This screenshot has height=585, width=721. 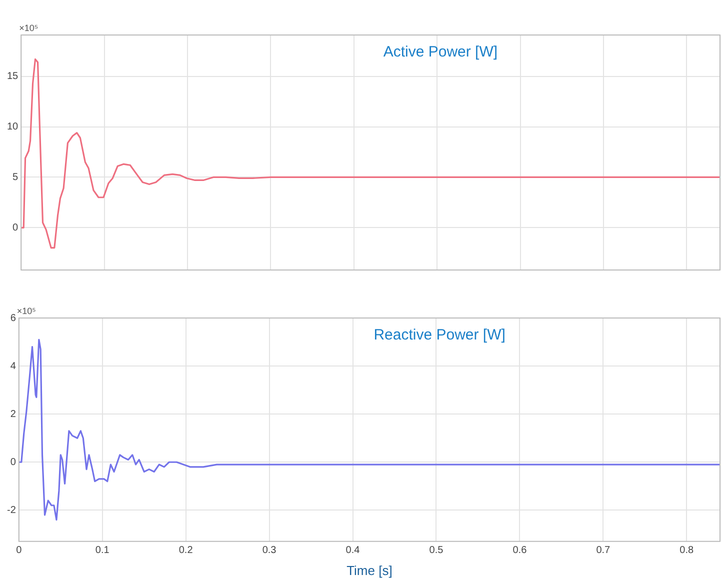 I want to click on text: Active Power [W], so click(x=440, y=52).